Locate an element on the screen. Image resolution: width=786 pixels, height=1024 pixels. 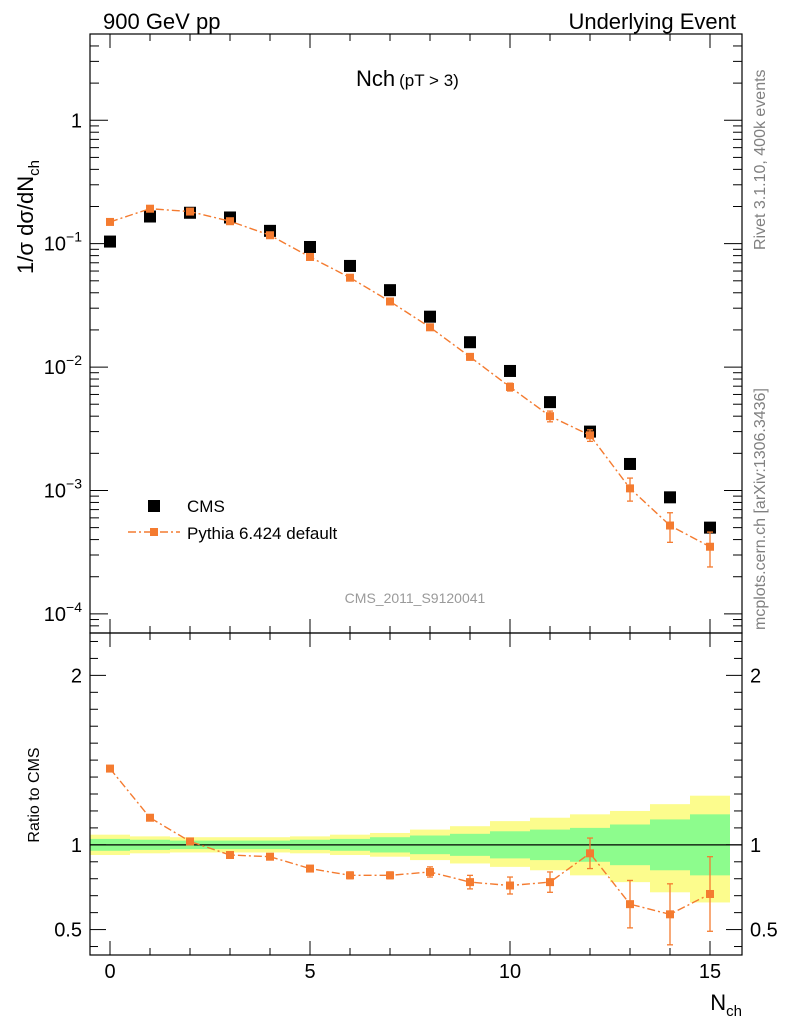
mcplots-label: mcplots.cern.ch [arXiv:1306.3436] is located at coordinates (760, 509).